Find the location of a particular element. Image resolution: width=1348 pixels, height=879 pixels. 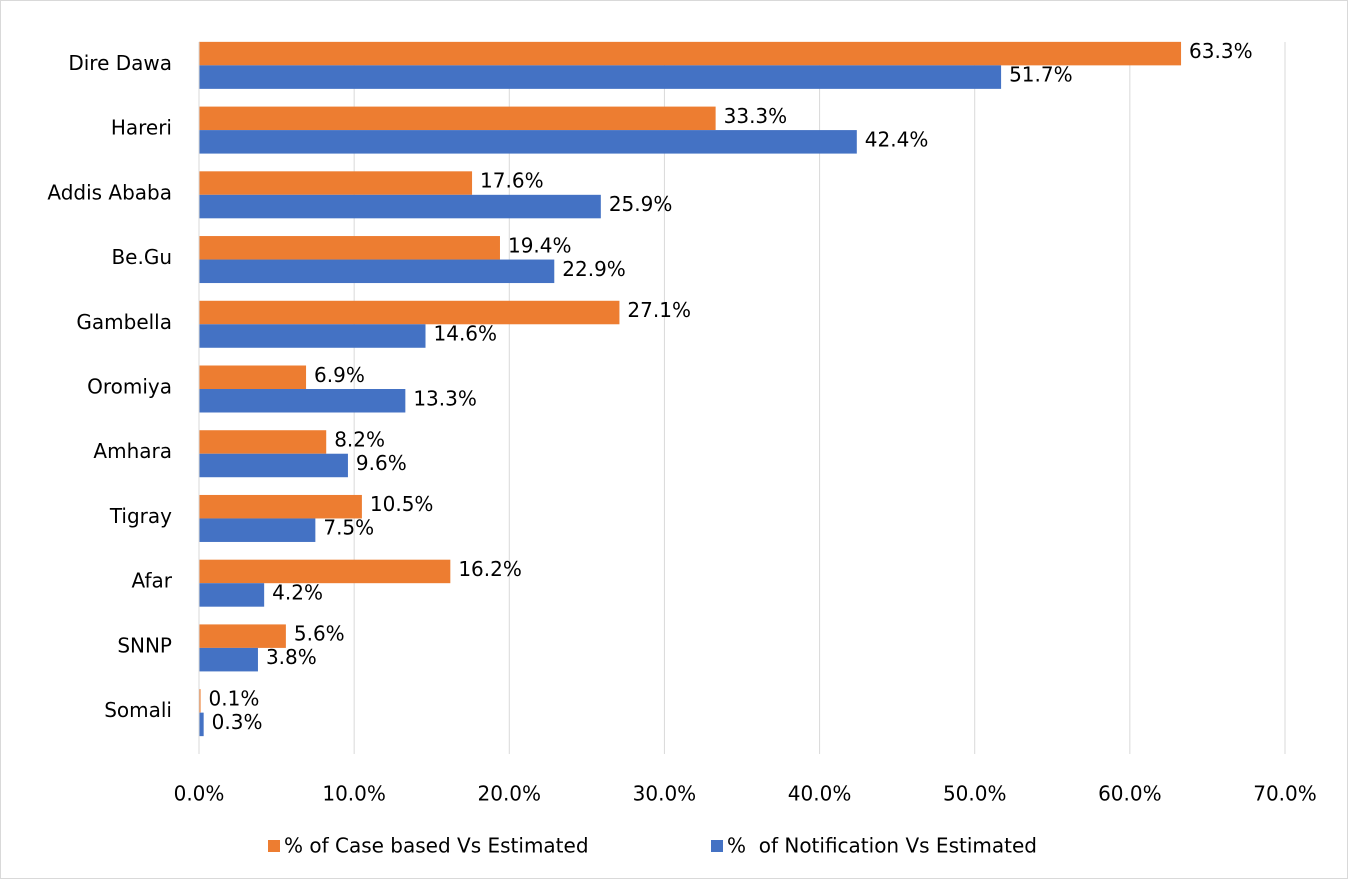

y-tick-label: Amhara is located at coordinates (132, 451).